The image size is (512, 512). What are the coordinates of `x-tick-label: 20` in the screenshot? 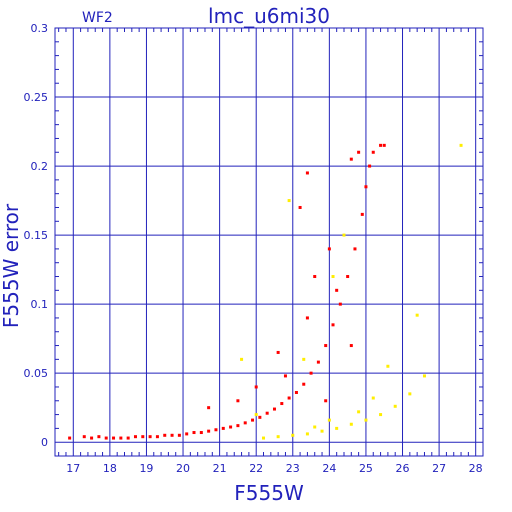 It's located at (183, 468).